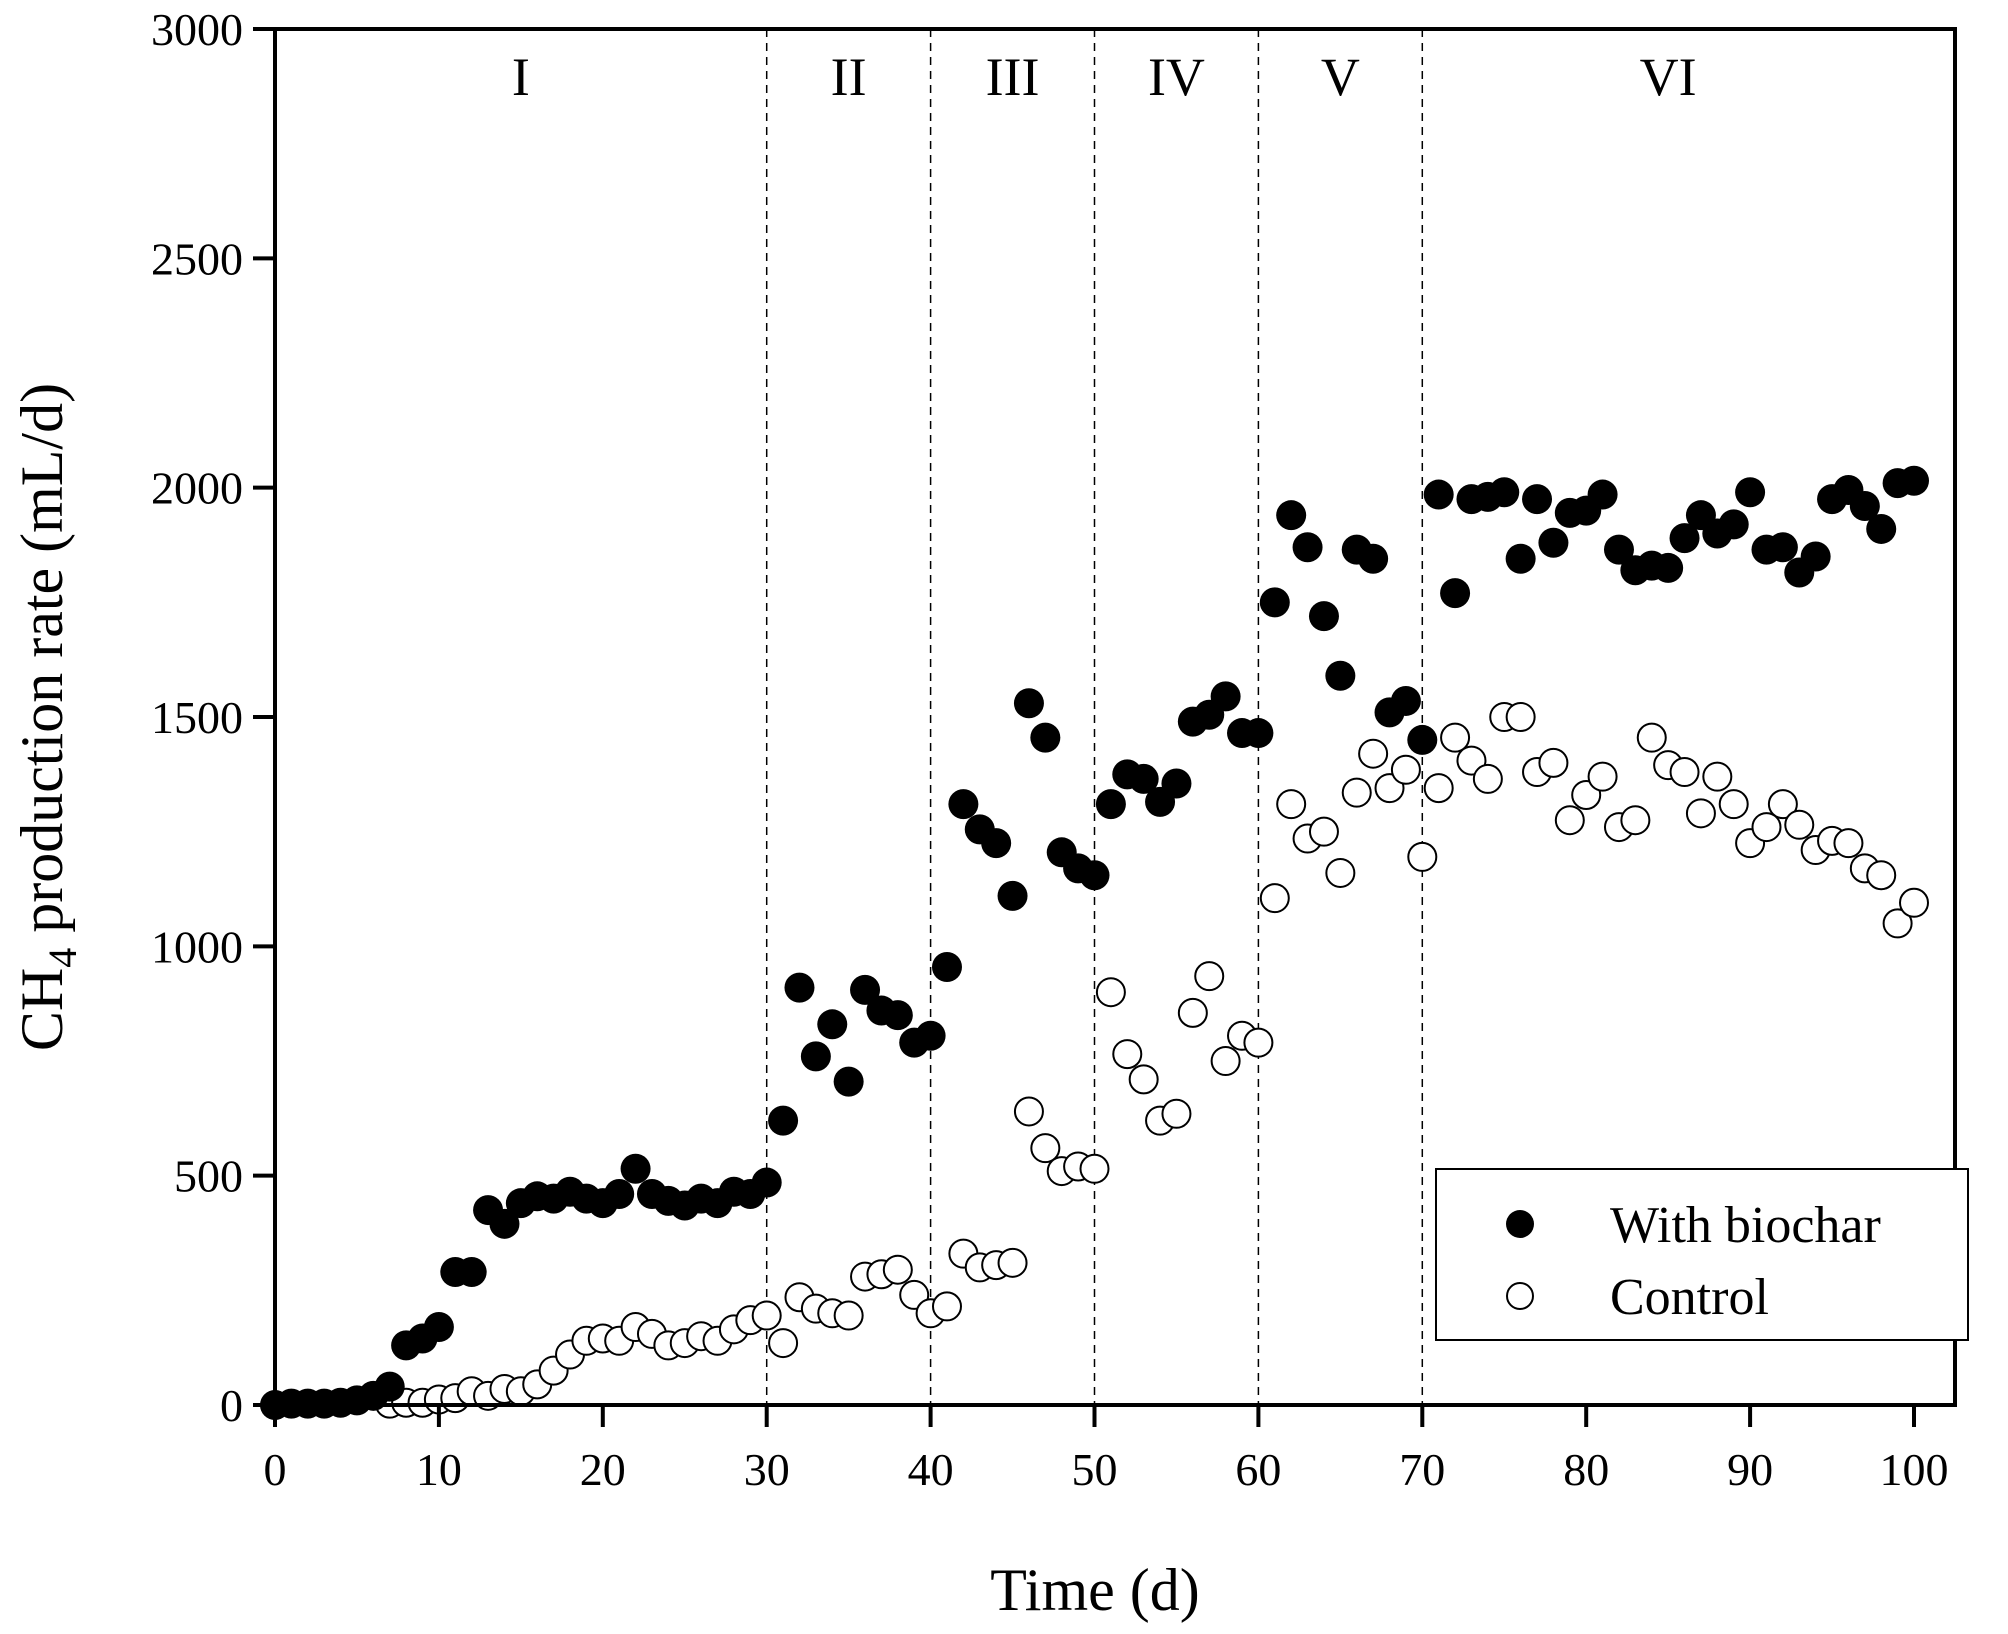  I want to click on legend-marker-with-biochar, so click(1520, 1224).